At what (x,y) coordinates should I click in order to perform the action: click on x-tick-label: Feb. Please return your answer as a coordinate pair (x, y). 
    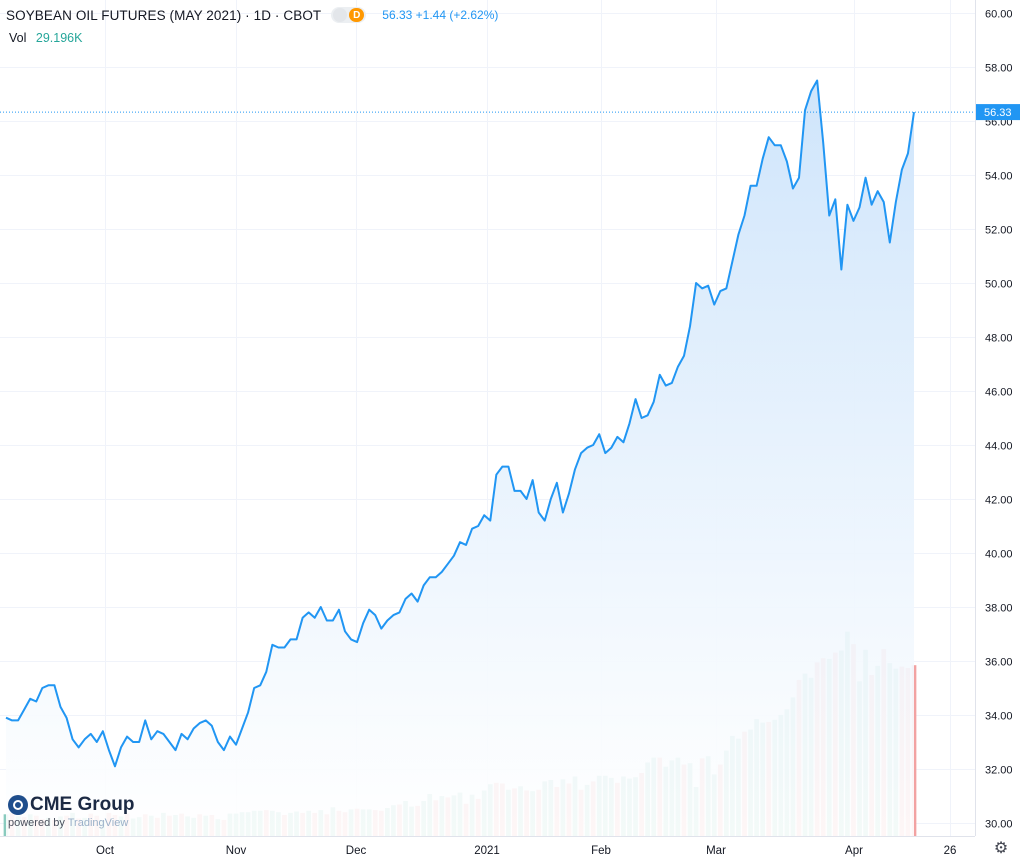
    Looking at the image, I should click on (601, 851).